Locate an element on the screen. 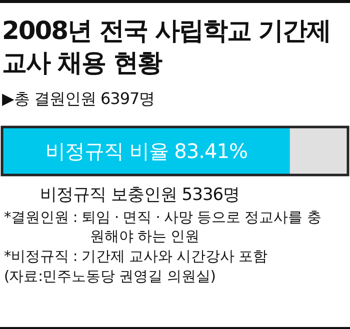 Image resolution: width=350 pixels, height=329 pixels. chart-subtitle: ▶총 결원인원 6397명 is located at coordinates (78, 99).